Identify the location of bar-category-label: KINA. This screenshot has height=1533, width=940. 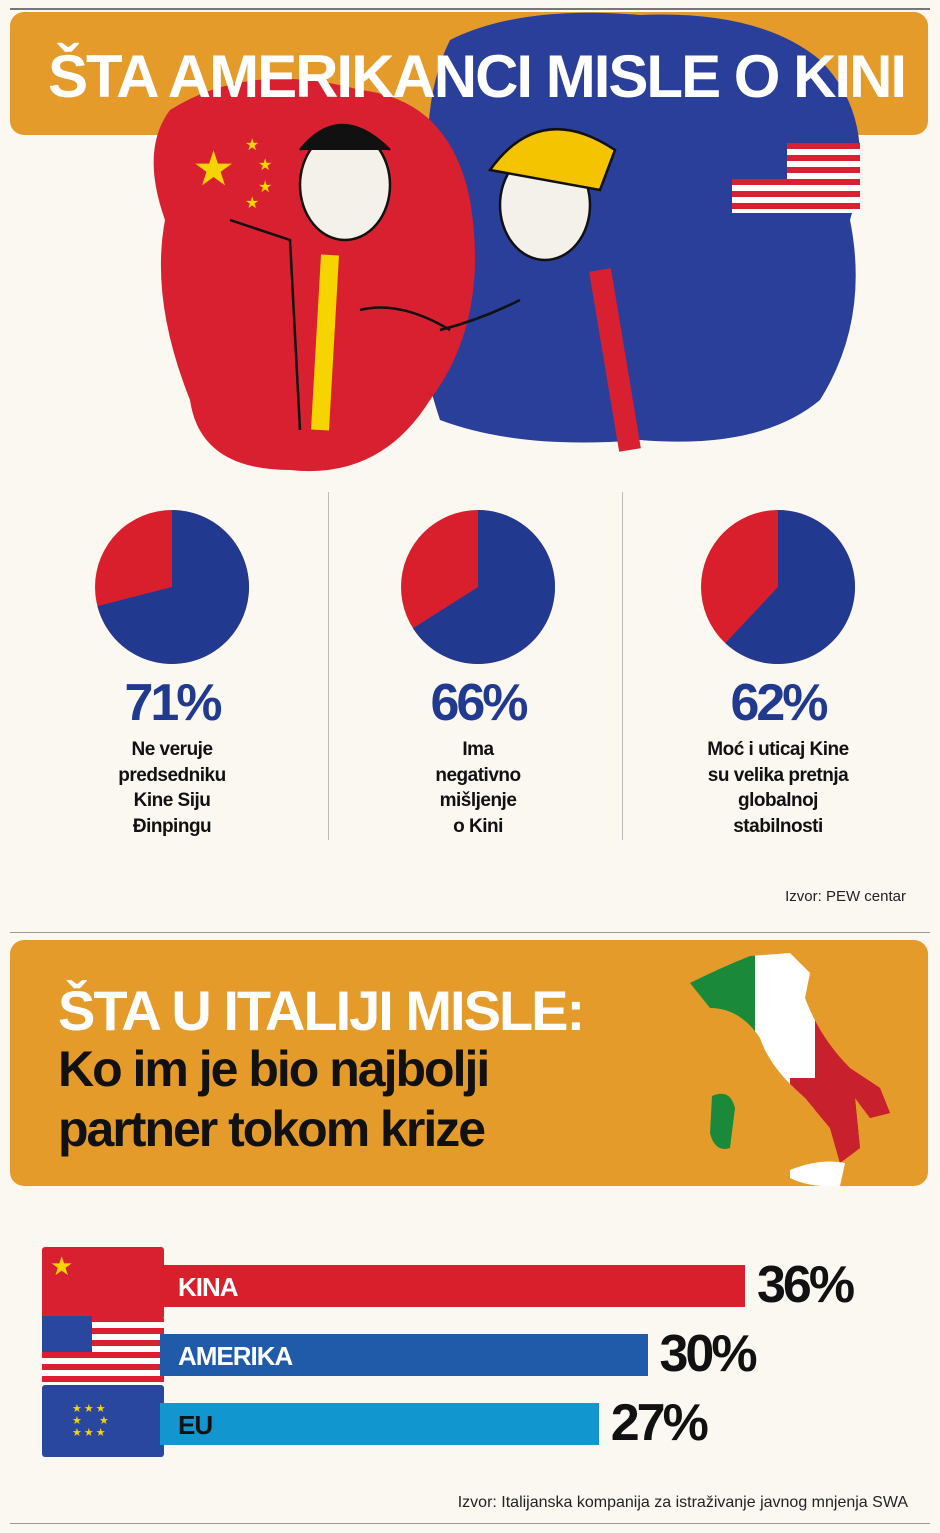
(208, 1287).